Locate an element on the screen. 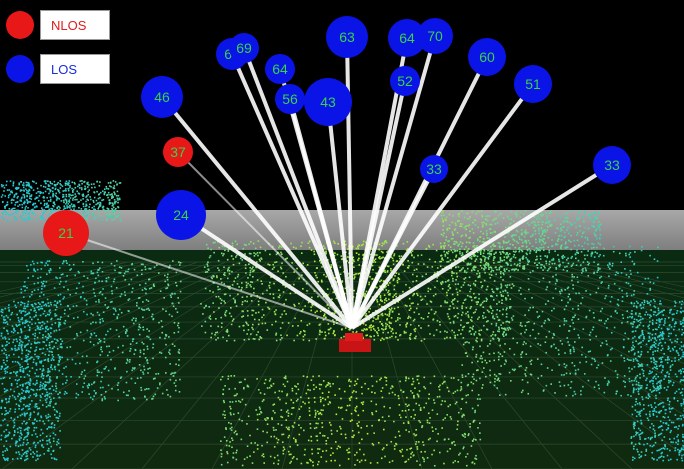 The image size is (684, 469). satellite-id-label: 46 is located at coordinates (162, 97).